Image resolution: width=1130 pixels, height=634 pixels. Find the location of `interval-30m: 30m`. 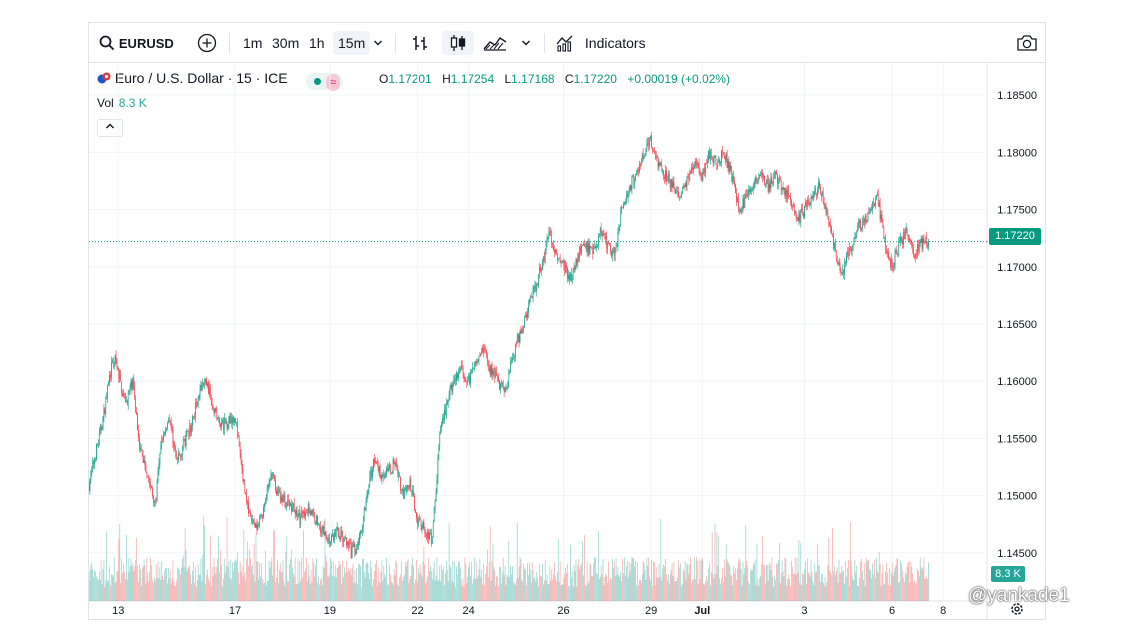

interval-30m: 30m is located at coordinates (286, 43).